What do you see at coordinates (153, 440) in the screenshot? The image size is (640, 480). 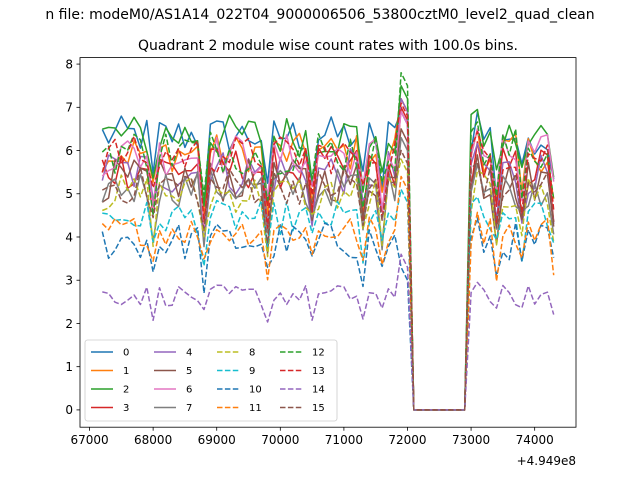 I see `x-tick-label: 68000` at bounding box center [153, 440].